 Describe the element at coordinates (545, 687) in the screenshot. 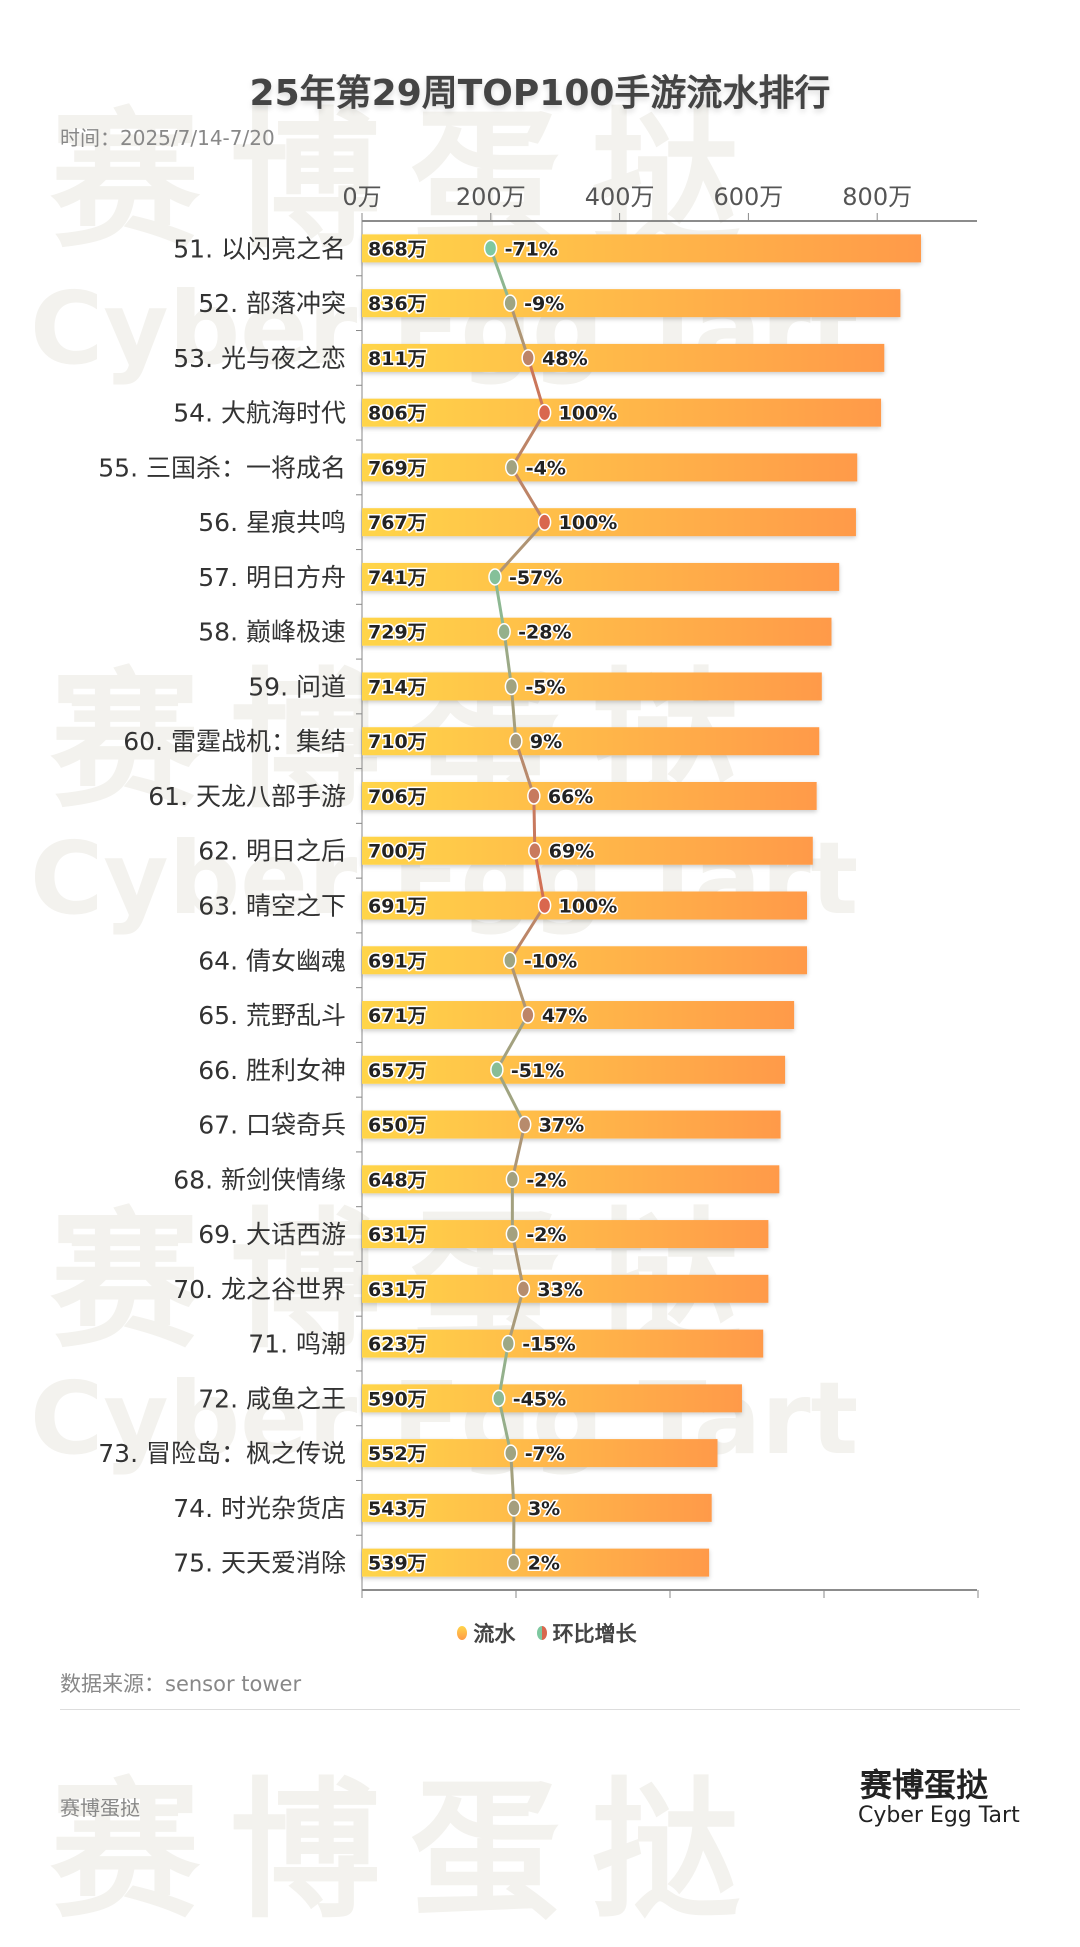

I see `growth-value-label: -5%` at that location.